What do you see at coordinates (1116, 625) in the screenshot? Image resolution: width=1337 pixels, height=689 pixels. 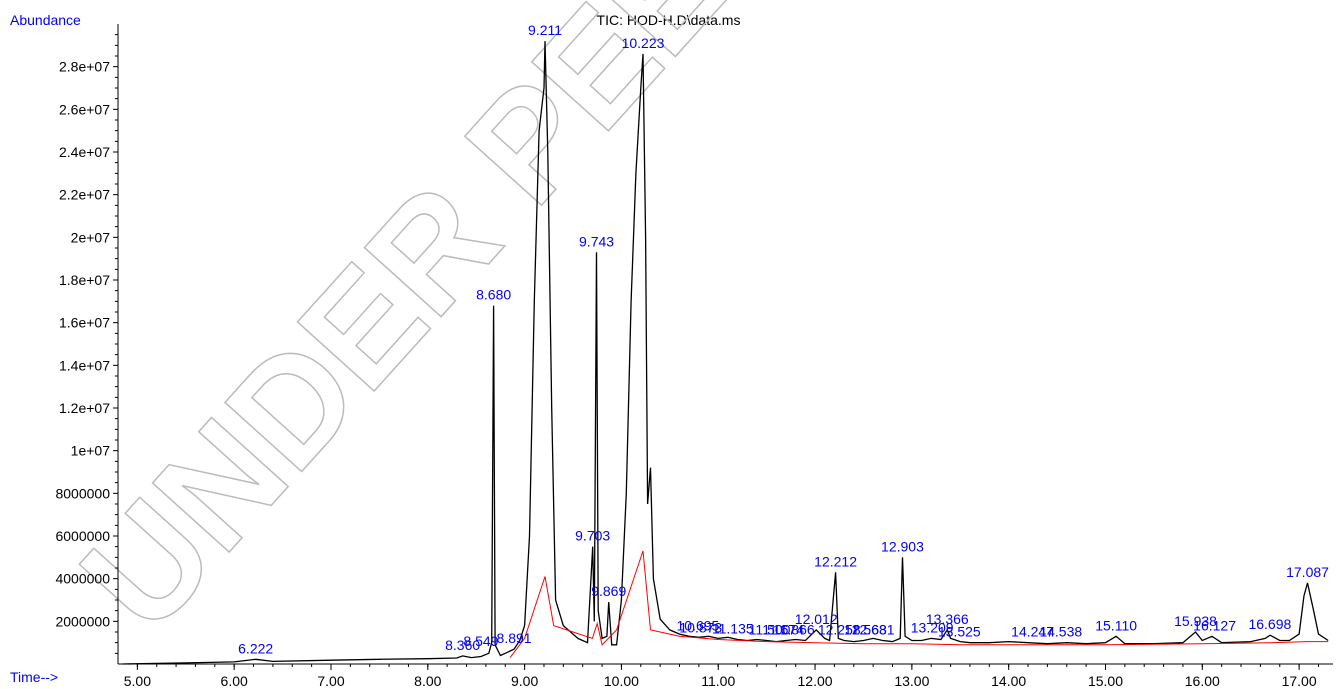 I see `peak-label: 15.110` at bounding box center [1116, 625].